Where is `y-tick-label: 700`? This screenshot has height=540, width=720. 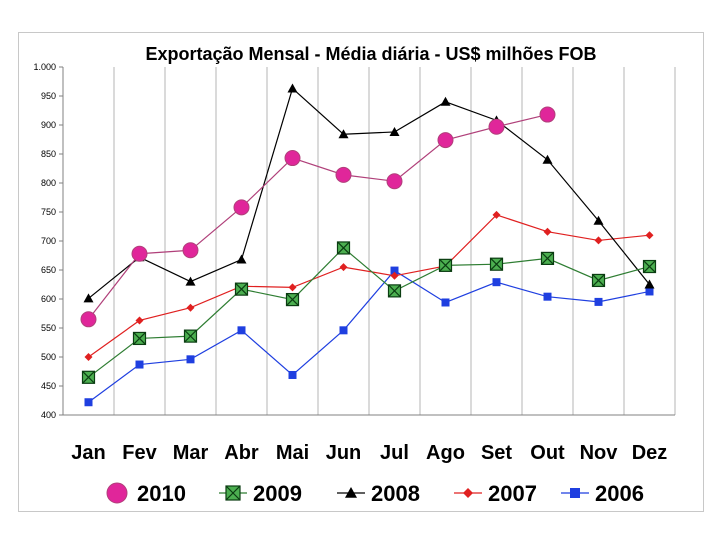
y-tick-label: 700 is located at coordinates (48, 241).